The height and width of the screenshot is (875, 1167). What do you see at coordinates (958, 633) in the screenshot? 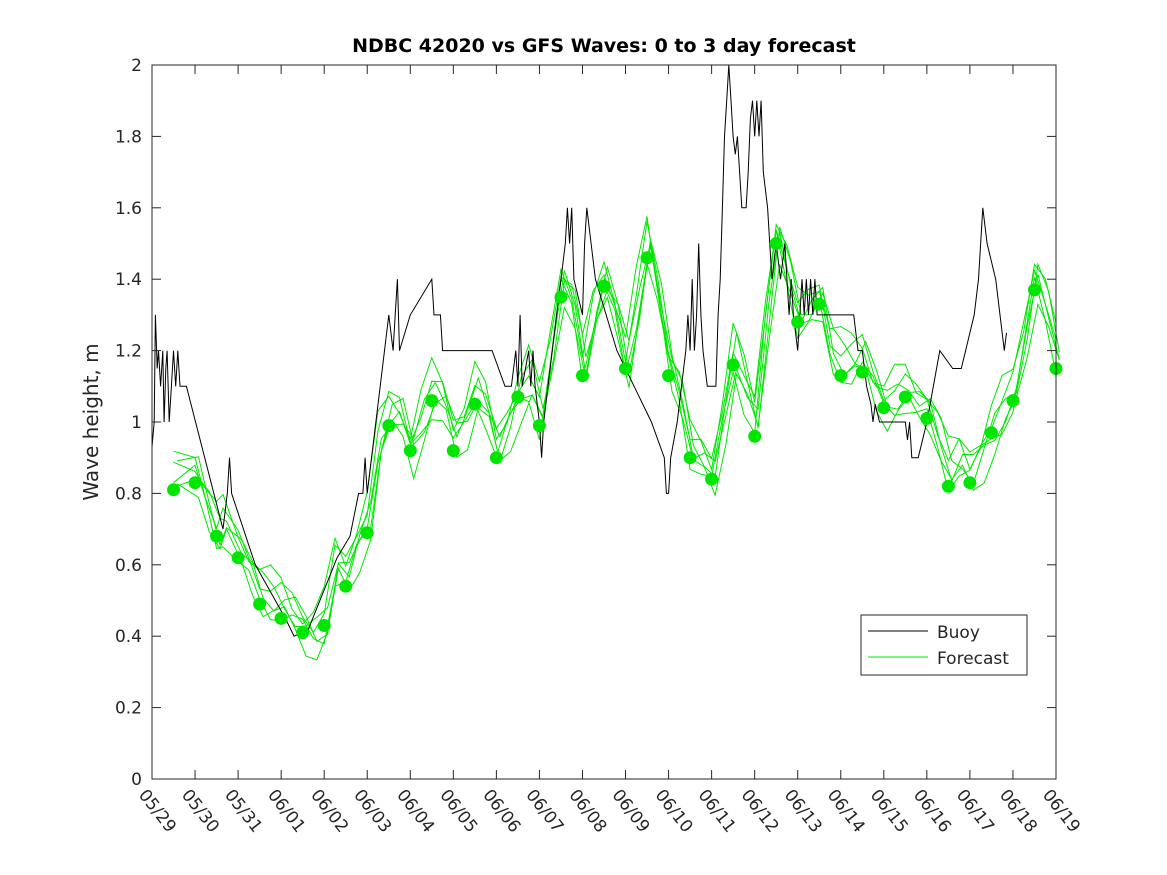
I see `legend-buoy-label: Buoy` at bounding box center [958, 633].